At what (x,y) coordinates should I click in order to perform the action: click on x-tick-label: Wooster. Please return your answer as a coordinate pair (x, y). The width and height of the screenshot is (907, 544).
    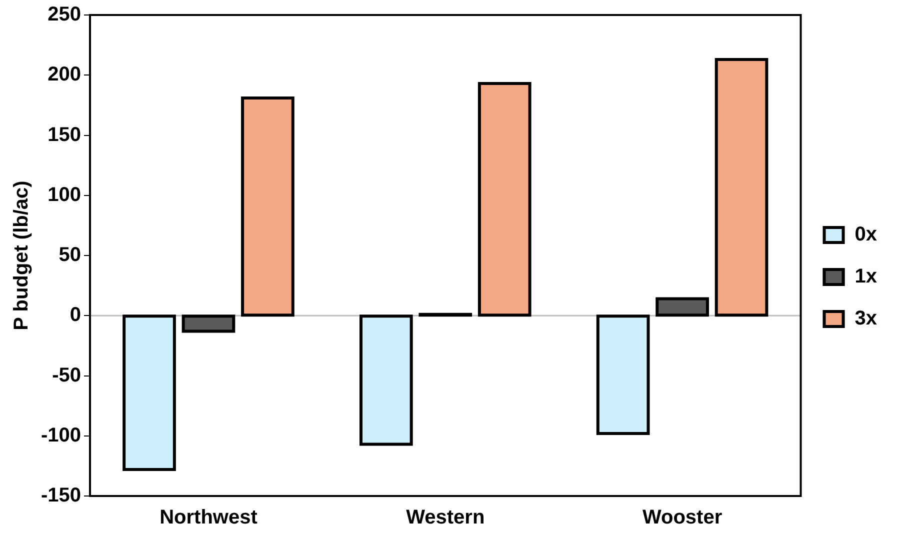
    Looking at the image, I should click on (682, 517).